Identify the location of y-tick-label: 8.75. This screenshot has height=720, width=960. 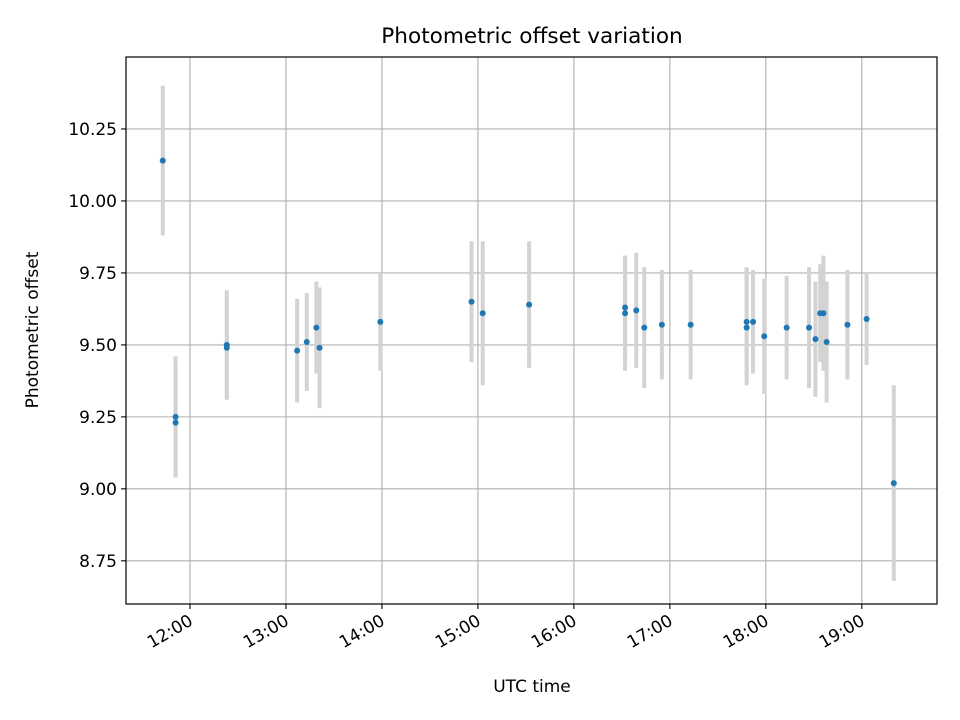
(98, 562).